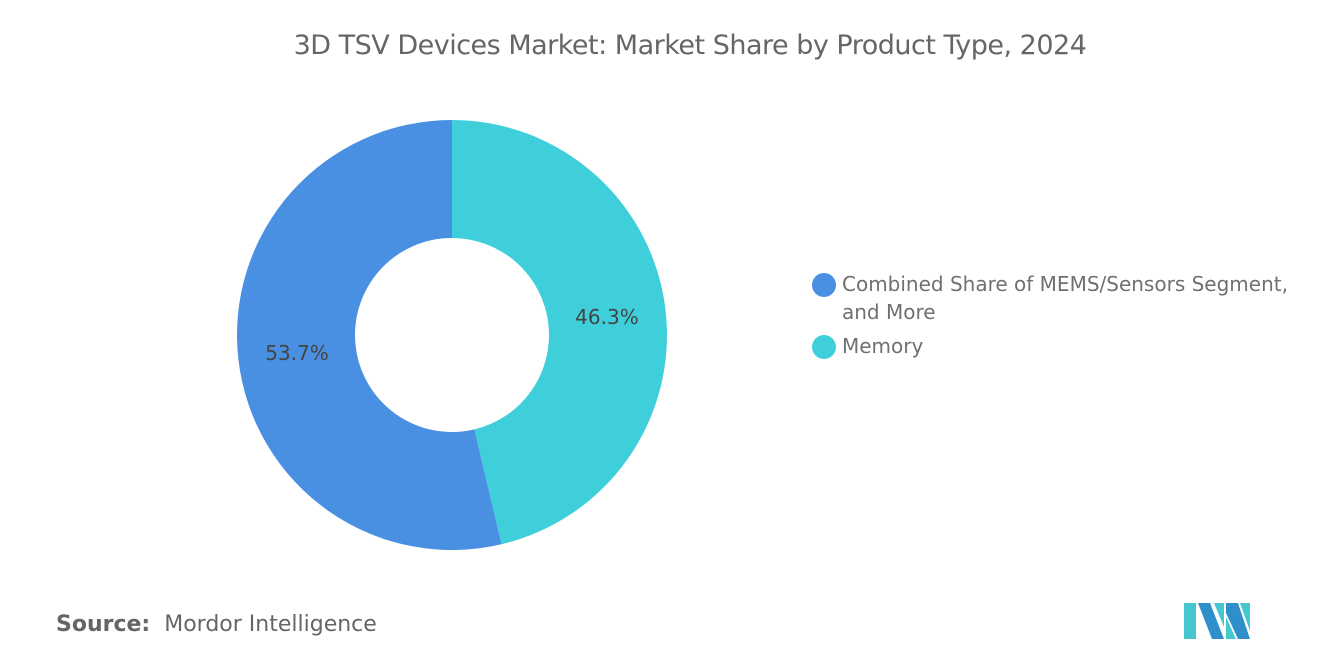 This screenshot has height=665, width=1320. Describe the element at coordinates (297, 353) in the screenshot. I see `data-label: 53.7%` at that location.